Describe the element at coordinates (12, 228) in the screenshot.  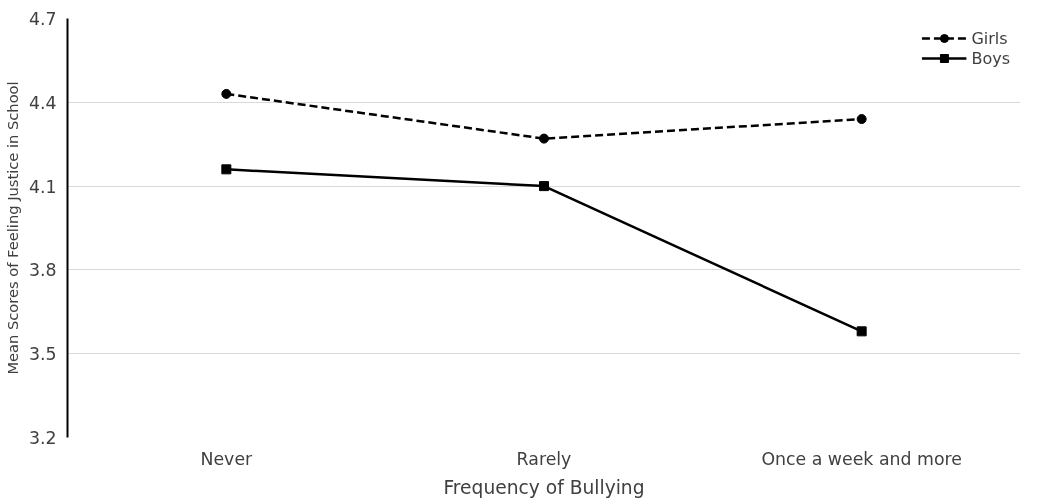
I see `y-axis-title: Mean Scores of Feeling Justice in School` at that location.